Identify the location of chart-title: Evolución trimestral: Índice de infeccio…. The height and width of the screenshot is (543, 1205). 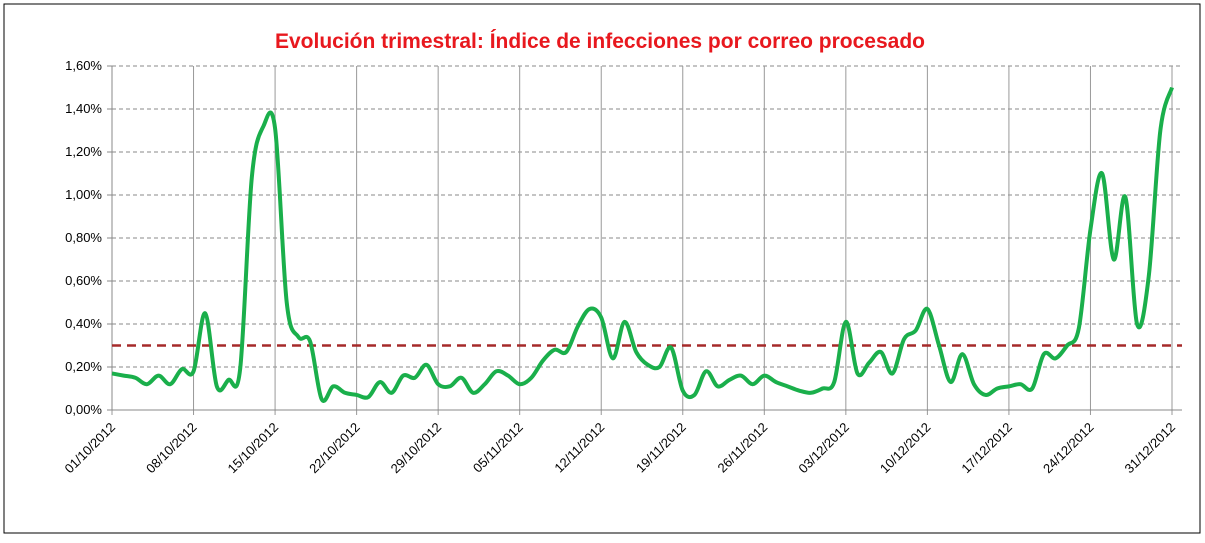
(600, 41).